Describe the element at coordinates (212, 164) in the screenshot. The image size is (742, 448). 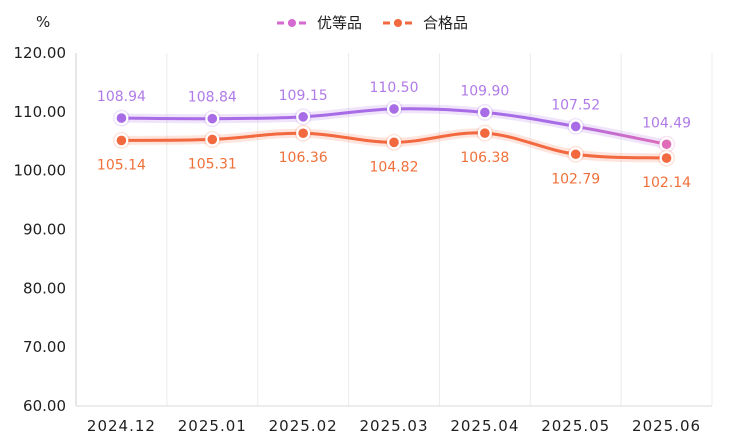
I see `data-label: 105.31` at that location.